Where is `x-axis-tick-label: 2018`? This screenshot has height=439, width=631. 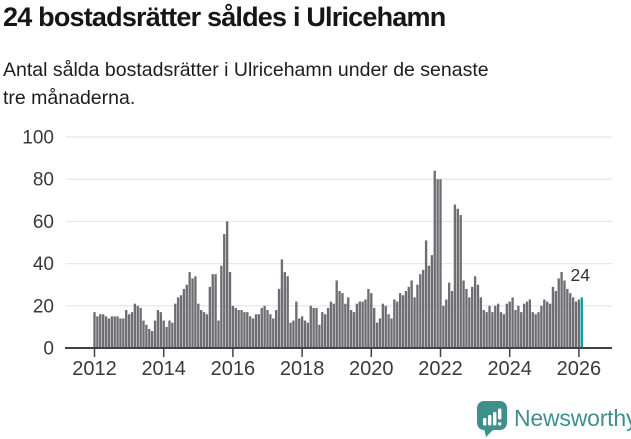
x-axis-tick-label: 2018 is located at coordinates (302, 369).